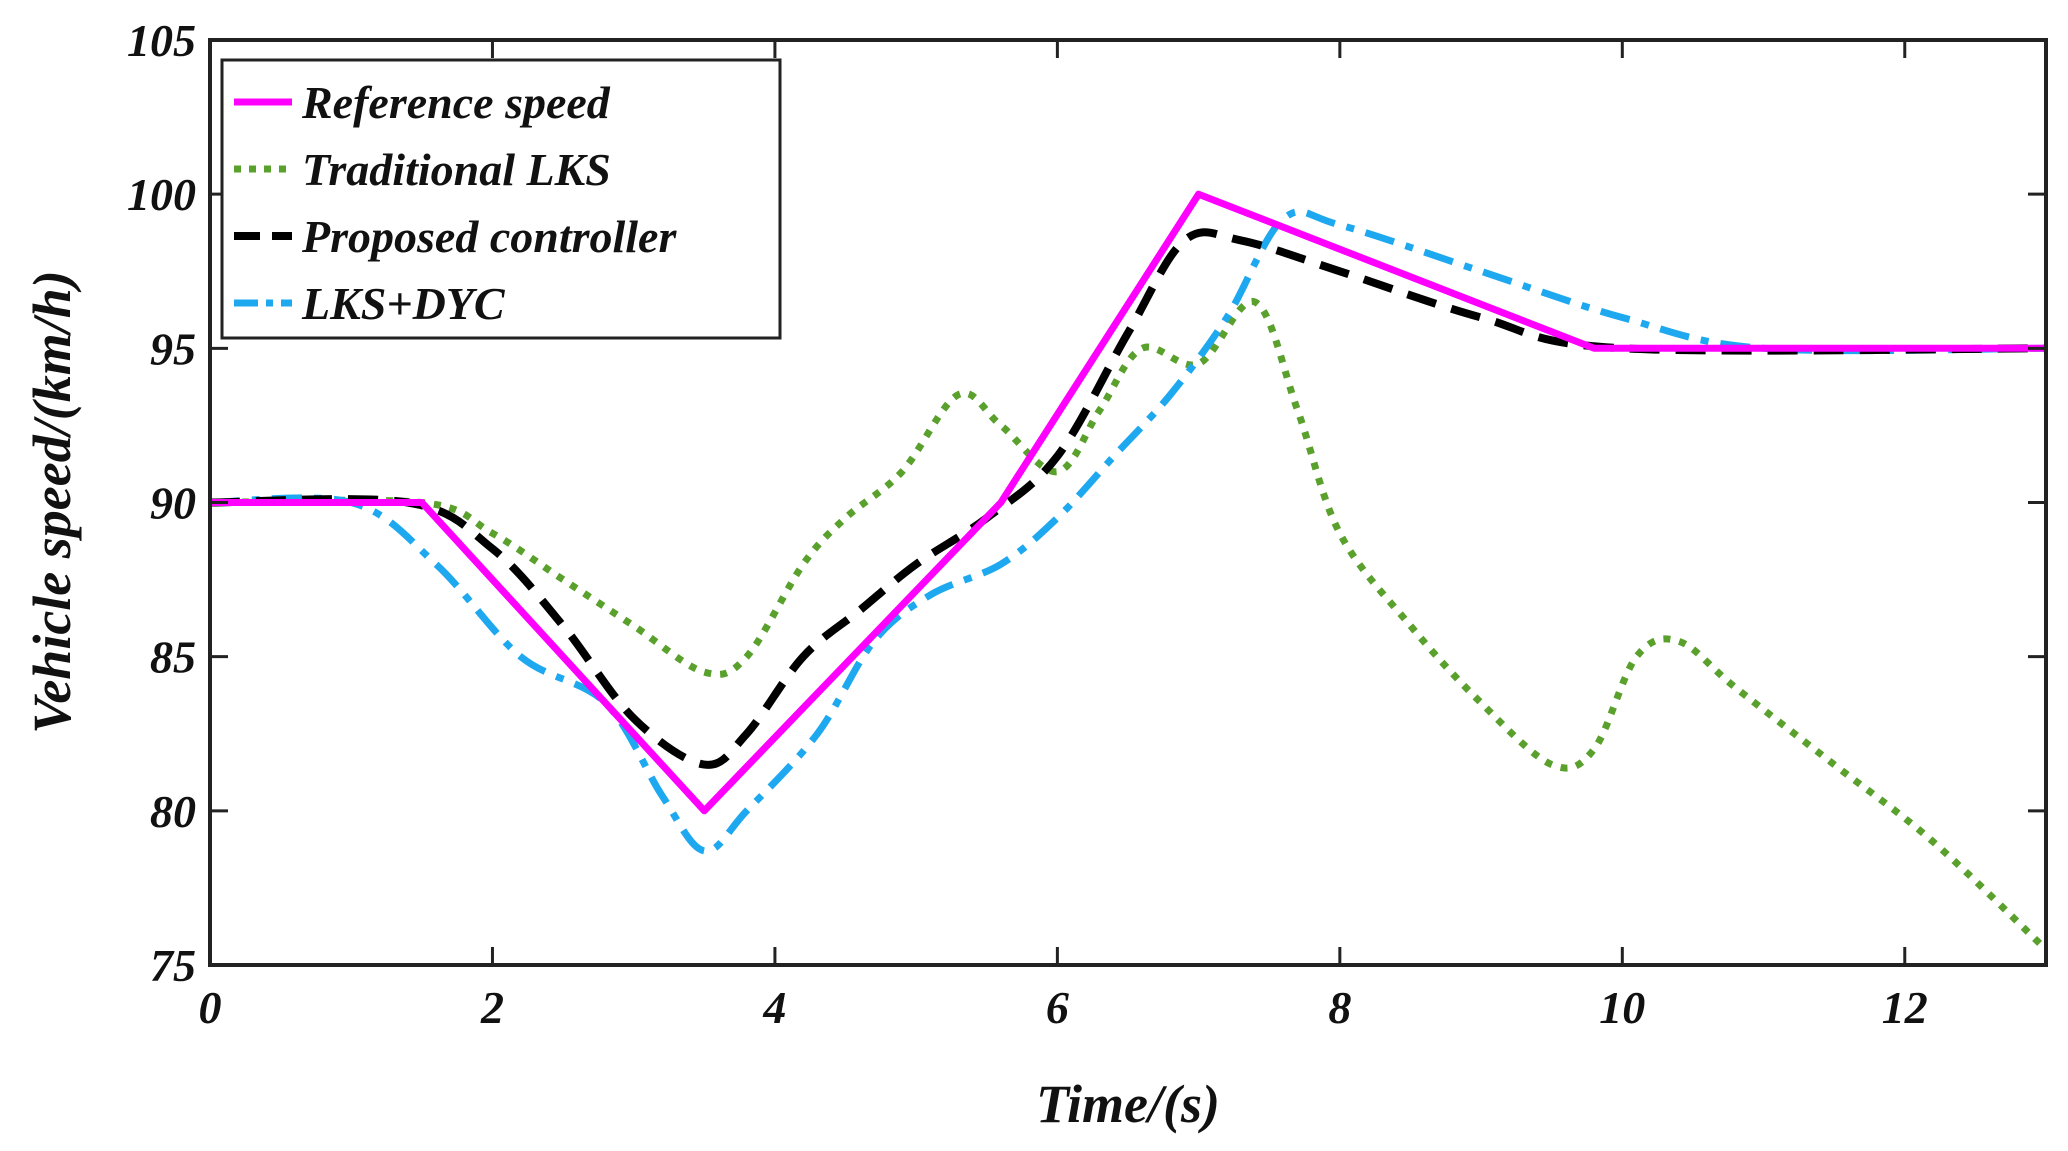  Describe the element at coordinates (161, 40) in the screenshot. I see `y-tick-label: 105` at that location.